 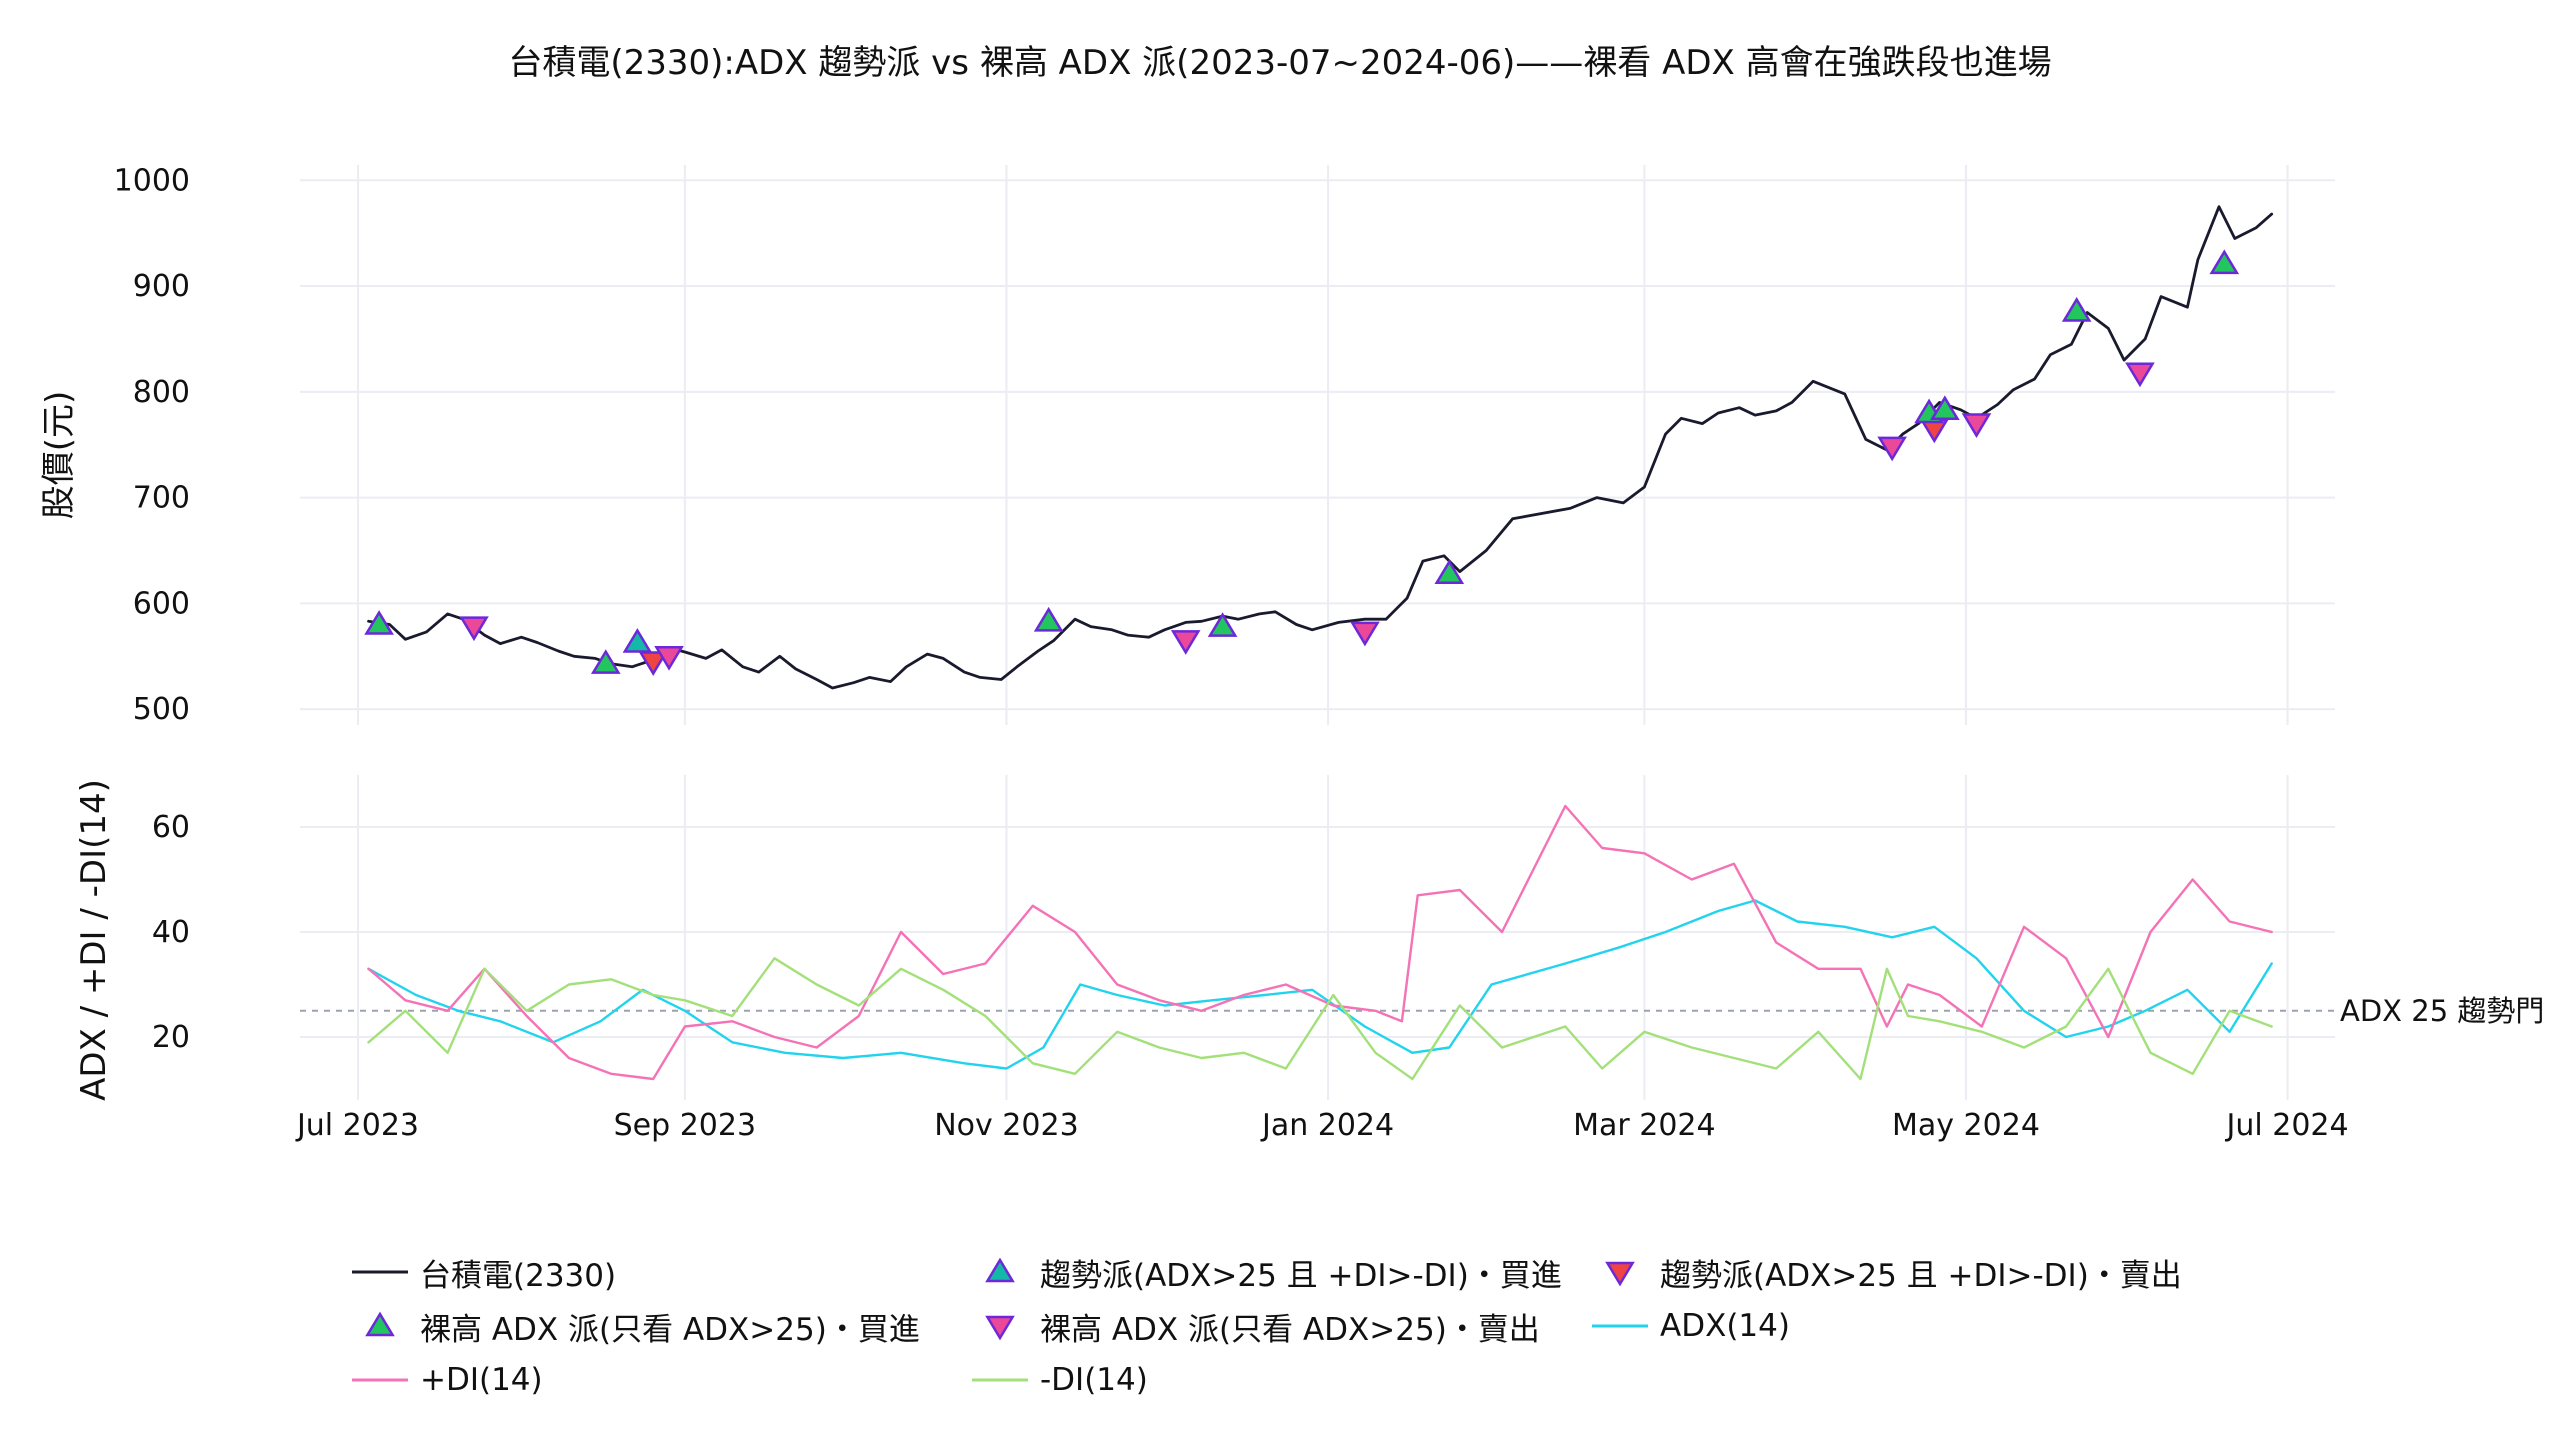 I want to click on legend-label: 趨勢派(ADX>25 且 +DI>-DI)・賣出, so click(x=1921, y=1275).